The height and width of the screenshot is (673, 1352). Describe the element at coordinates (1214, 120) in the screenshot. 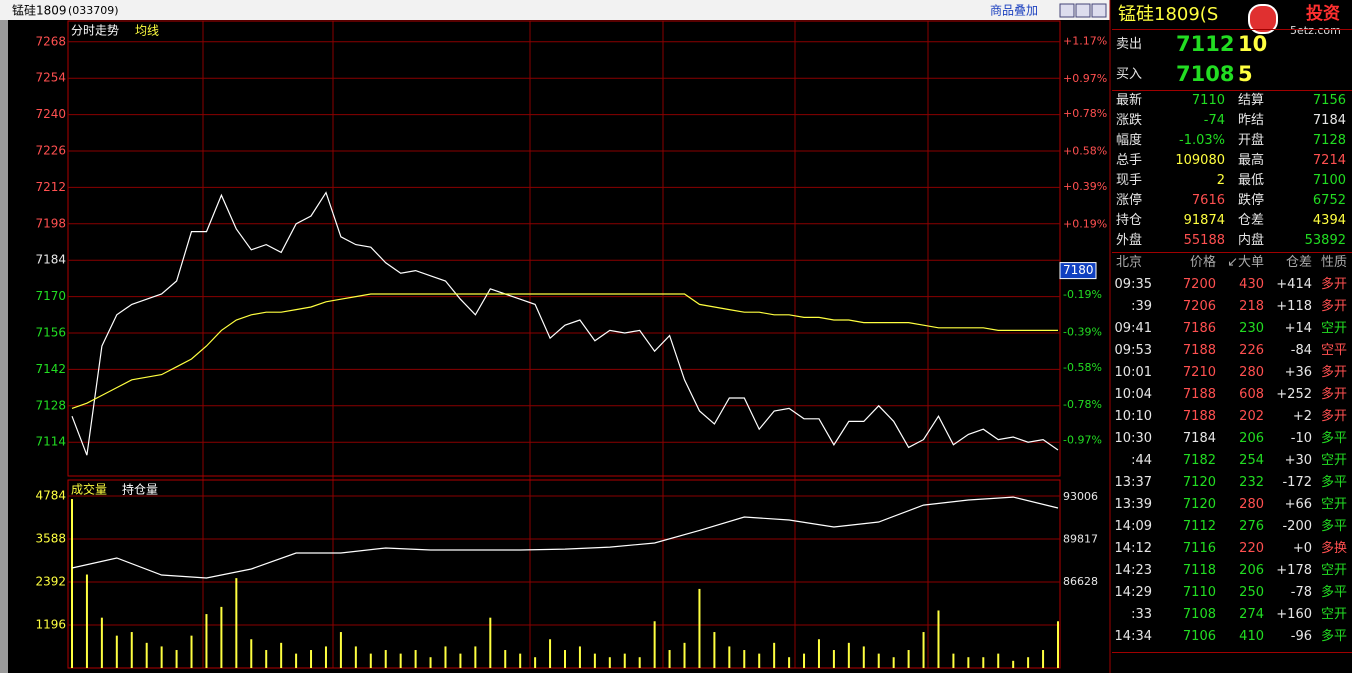

I see `stat-value: -74` at that location.